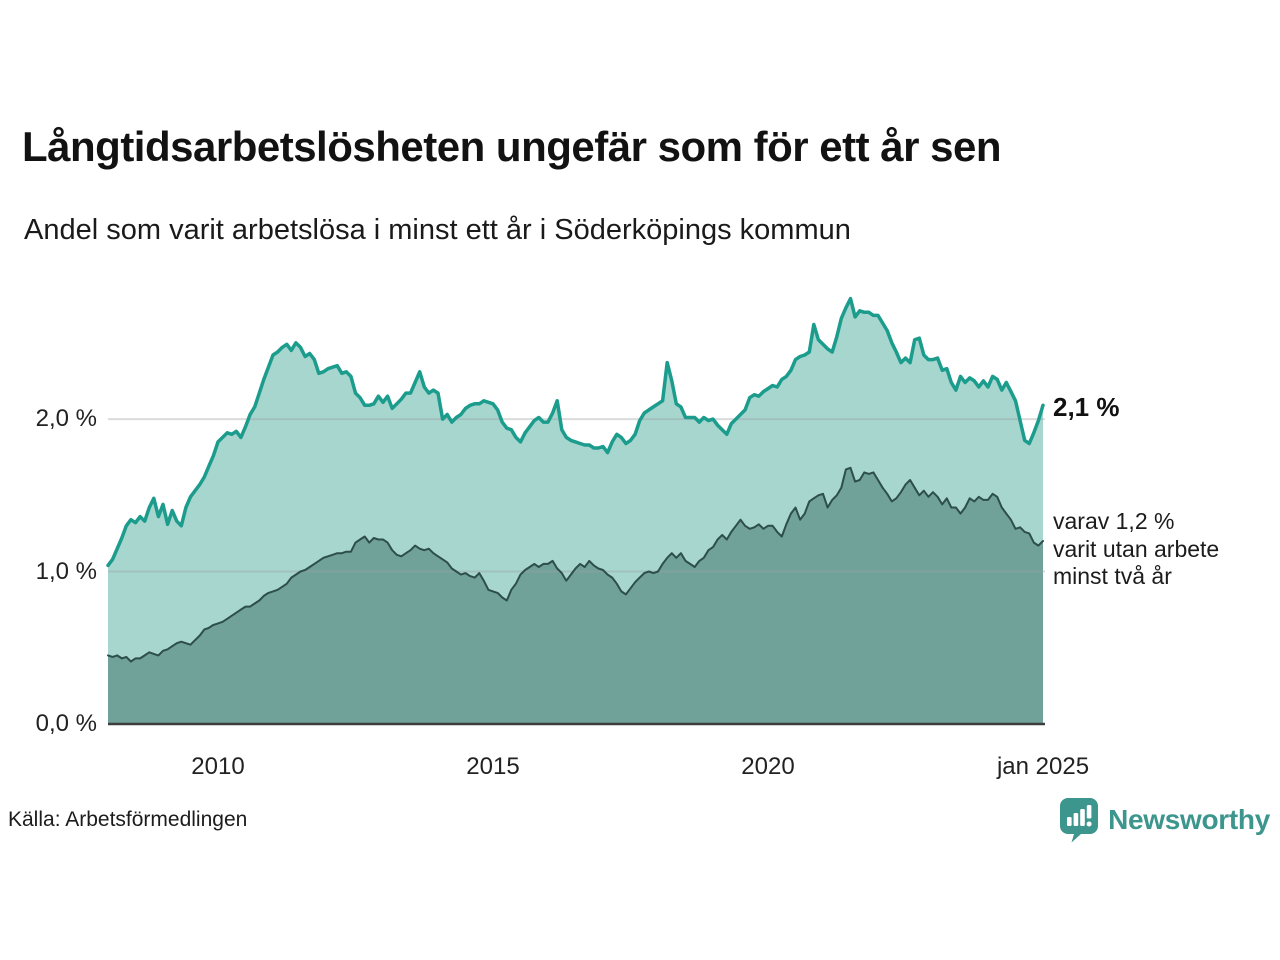 The image size is (1280, 960). What do you see at coordinates (1189, 819) in the screenshot?
I see `brand-name: Newsworthy` at bounding box center [1189, 819].